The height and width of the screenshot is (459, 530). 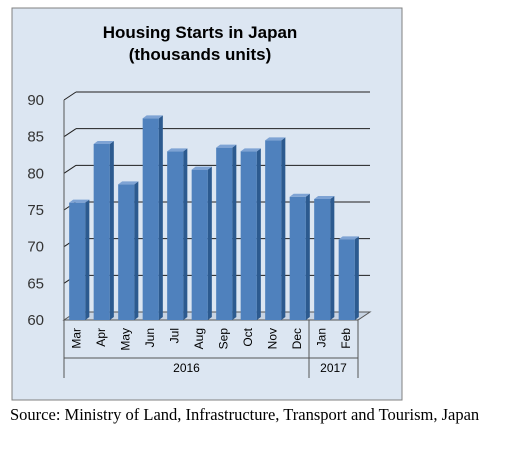 I want to click on y-tick-label: 75, so click(x=35, y=210).